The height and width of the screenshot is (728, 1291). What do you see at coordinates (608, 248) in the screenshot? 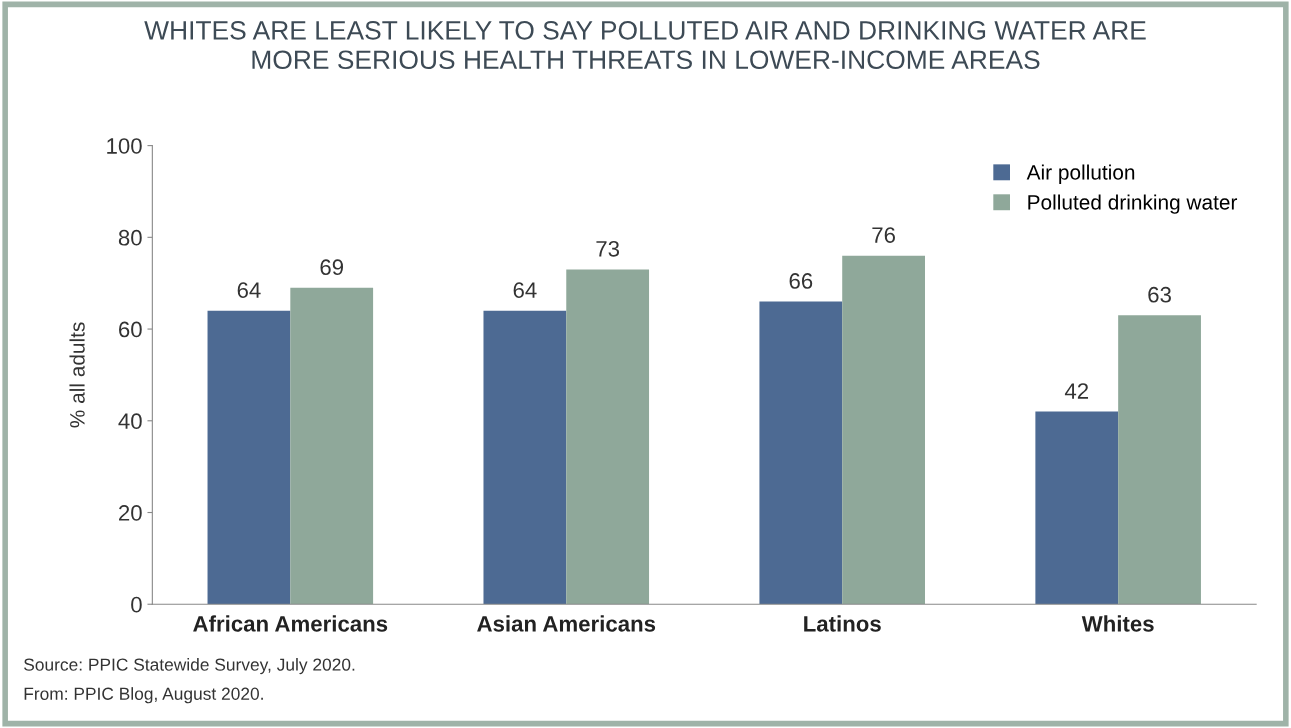
I see `data-label: 73` at bounding box center [608, 248].